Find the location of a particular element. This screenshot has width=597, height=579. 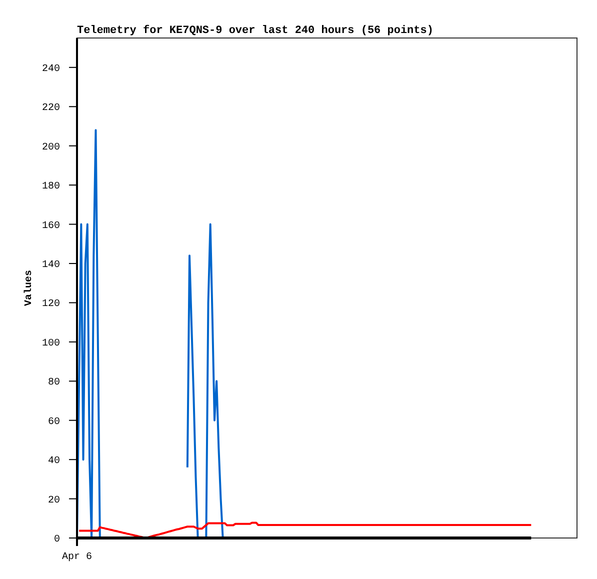

x-tick-label: Apr 6 is located at coordinates (77, 557).